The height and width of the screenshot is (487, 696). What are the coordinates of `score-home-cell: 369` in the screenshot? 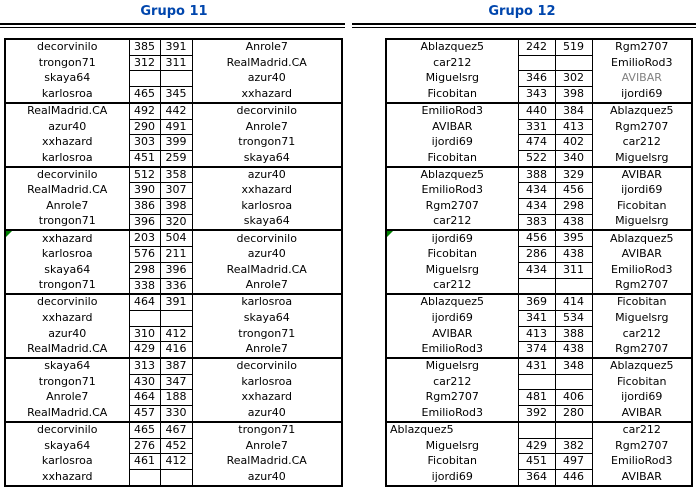 It's located at (536, 302).